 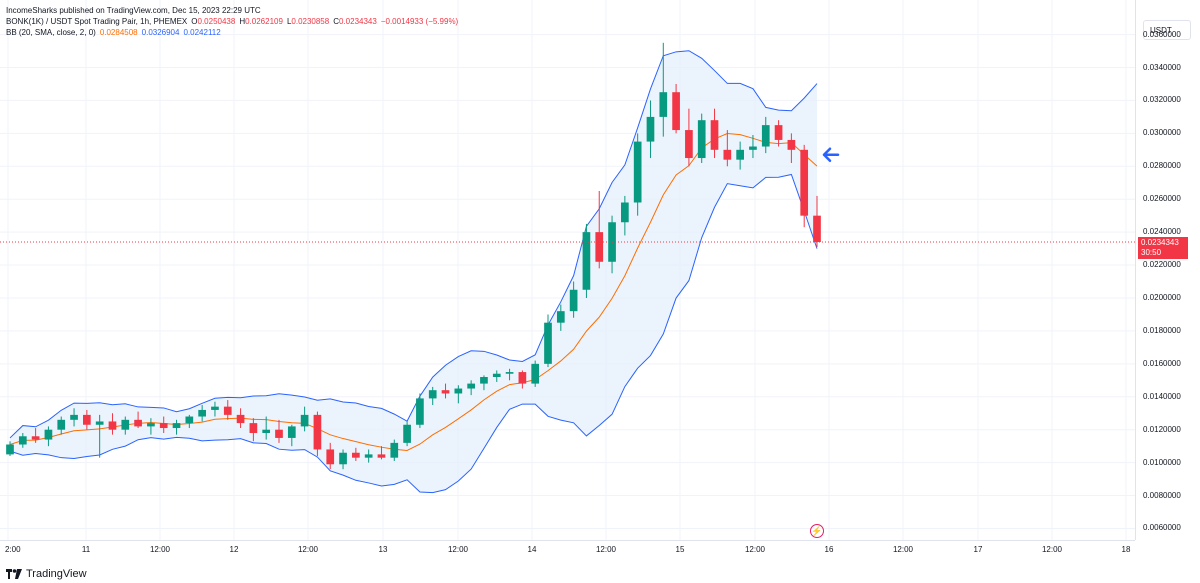 I want to click on currency-button: USDT, so click(x=1167, y=30).